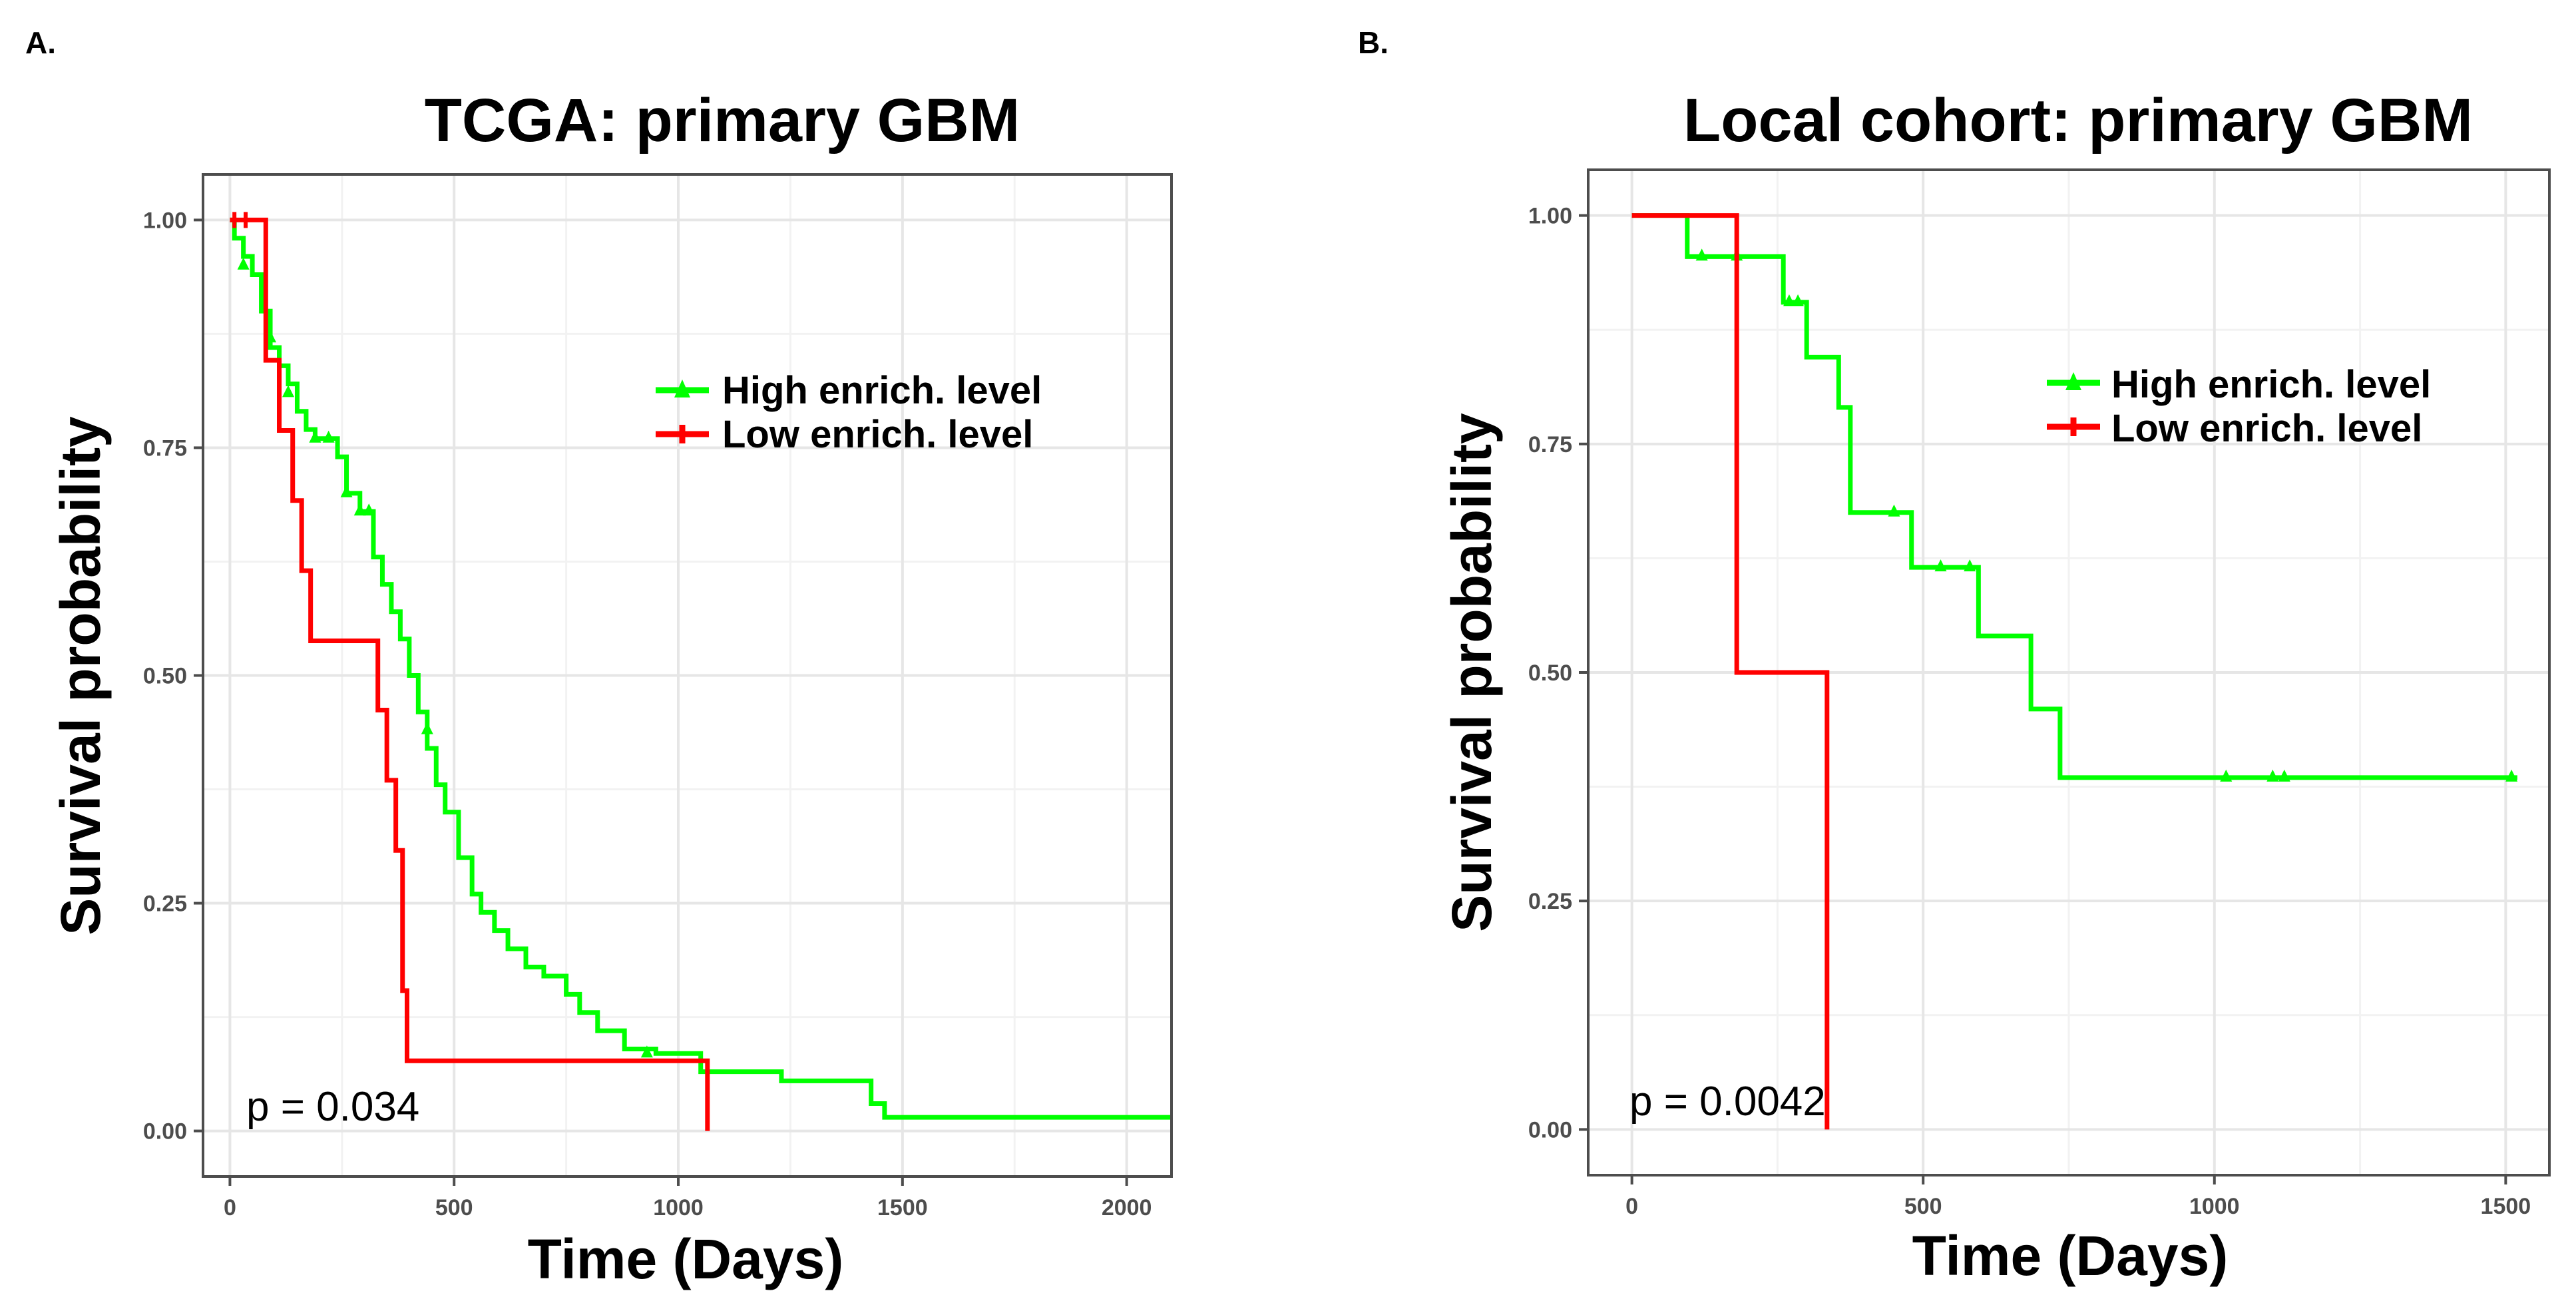 This screenshot has height=1303, width=2576. I want to click on panel-a-x-axis: 0 500 1000 1500 2000, so click(688, 1198).